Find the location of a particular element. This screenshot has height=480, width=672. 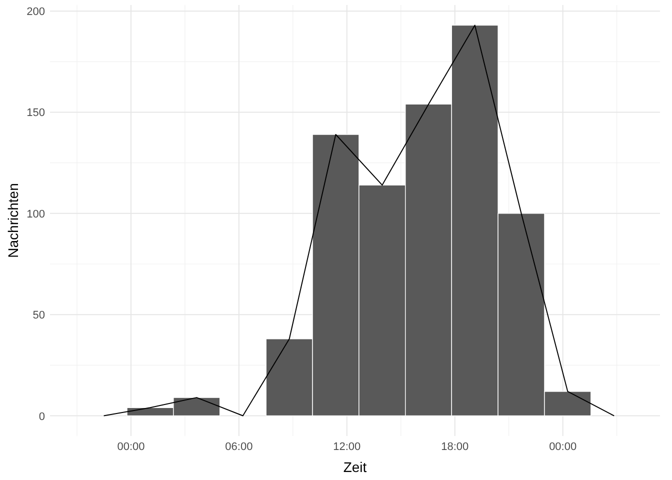

x-tick-label: 18:00 is located at coordinates (455, 447).